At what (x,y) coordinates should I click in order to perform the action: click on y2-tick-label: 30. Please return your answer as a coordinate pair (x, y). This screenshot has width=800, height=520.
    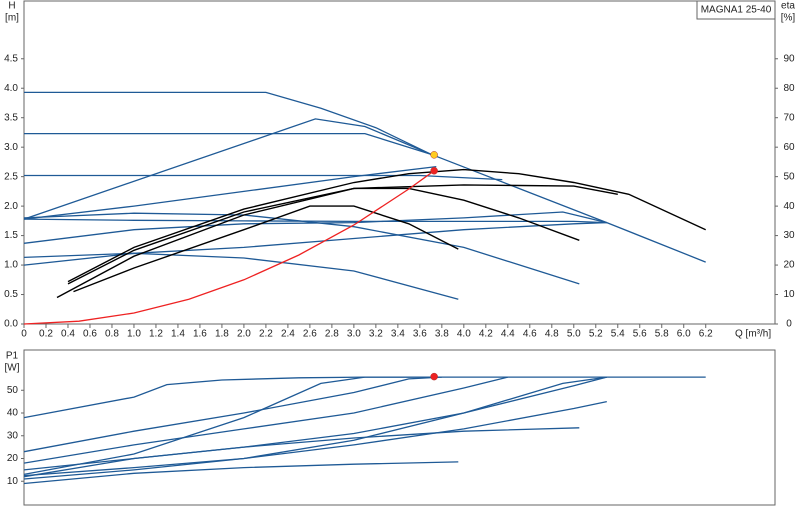
    Looking at the image, I should click on (789, 235).